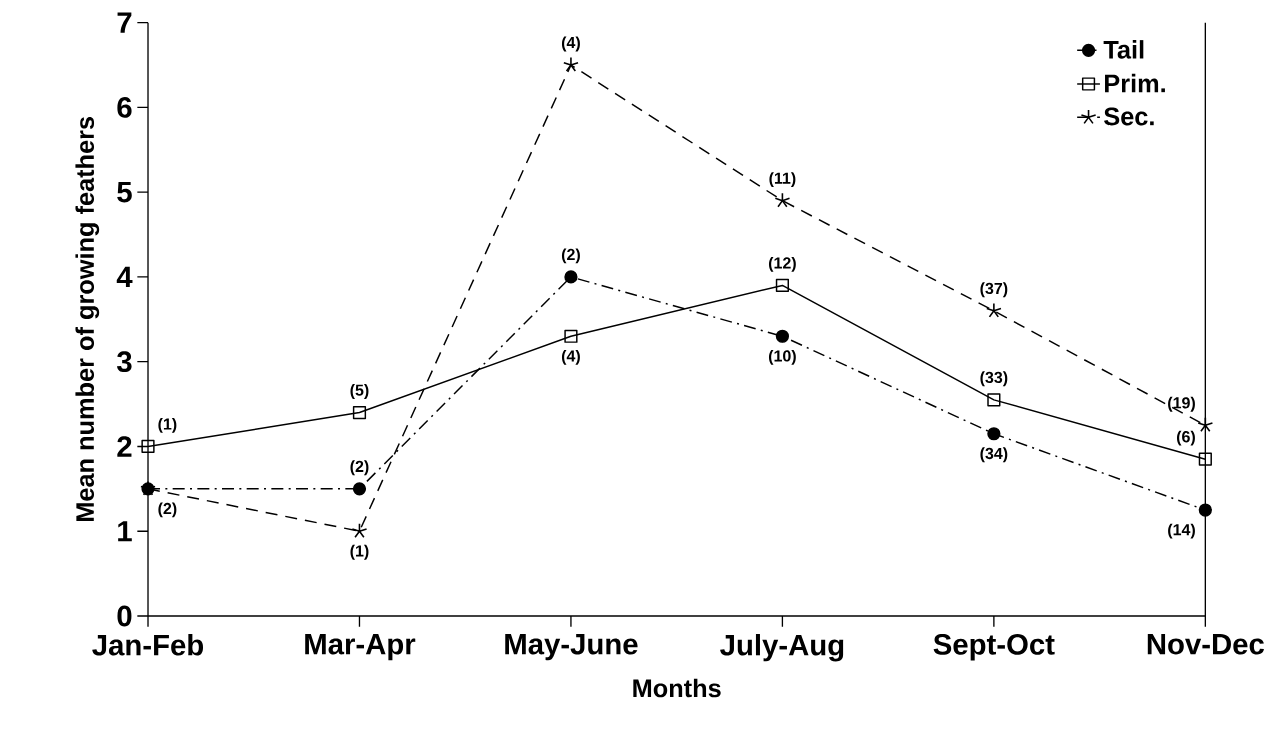 The image size is (1288, 737). I want to click on x-axis-title: Months, so click(677, 688).